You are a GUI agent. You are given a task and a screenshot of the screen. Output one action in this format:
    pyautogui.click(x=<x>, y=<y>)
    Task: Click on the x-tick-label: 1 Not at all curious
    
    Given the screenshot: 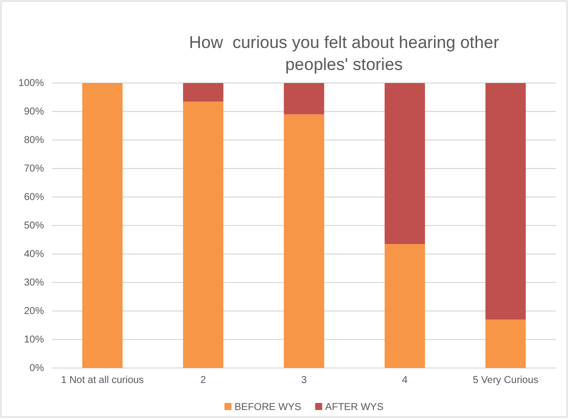 What is the action you would take?
    pyautogui.click(x=102, y=380)
    